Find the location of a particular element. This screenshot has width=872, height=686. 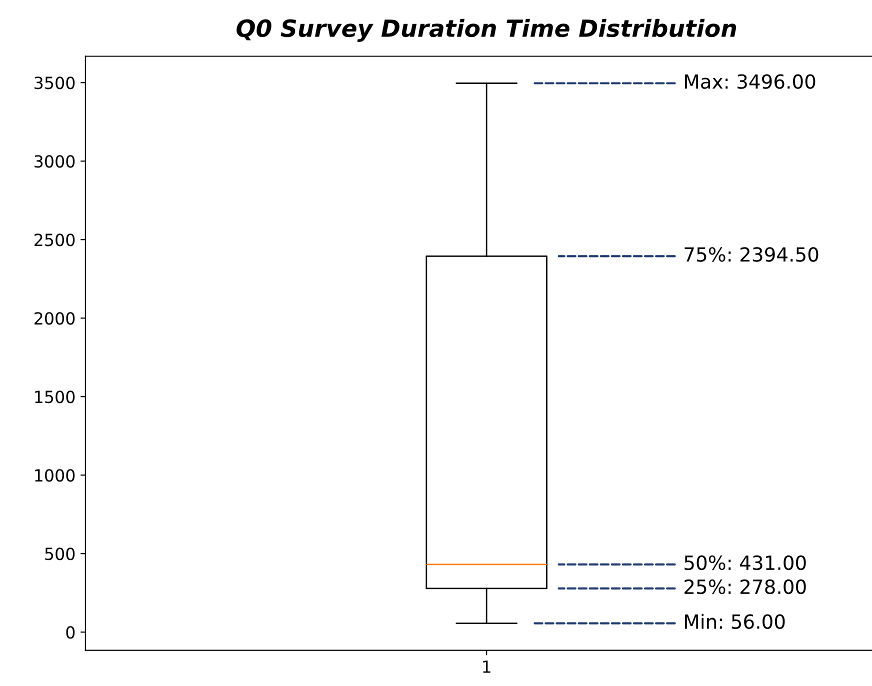

annotation: Max: 3496.00 is located at coordinates (750, 81).